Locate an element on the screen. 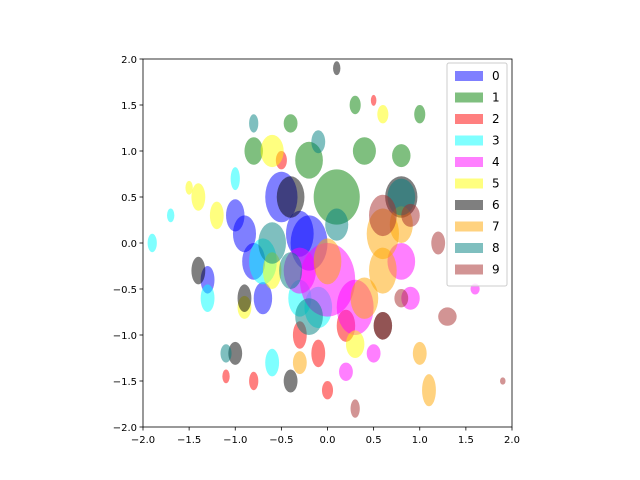 The height and width of the screenshot is (480, 640). legend-label: 4 is located at coordinates (496, 162).